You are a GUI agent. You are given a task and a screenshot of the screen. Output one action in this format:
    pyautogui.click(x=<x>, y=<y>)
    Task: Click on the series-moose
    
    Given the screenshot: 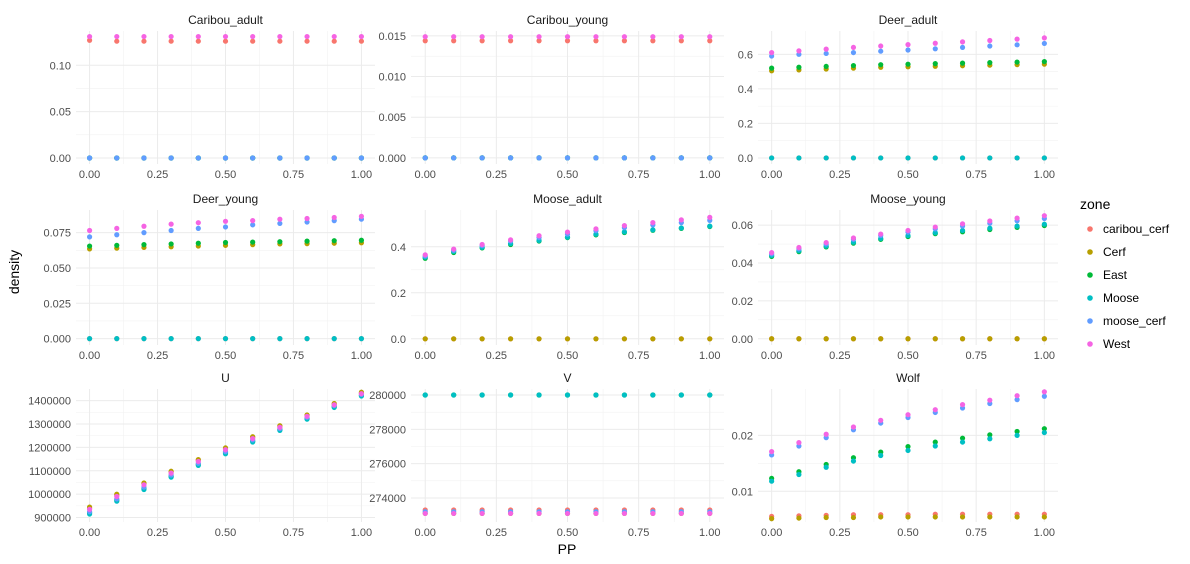 What is the action you would take?
    pyautogui.click(x=225, y=339)
    